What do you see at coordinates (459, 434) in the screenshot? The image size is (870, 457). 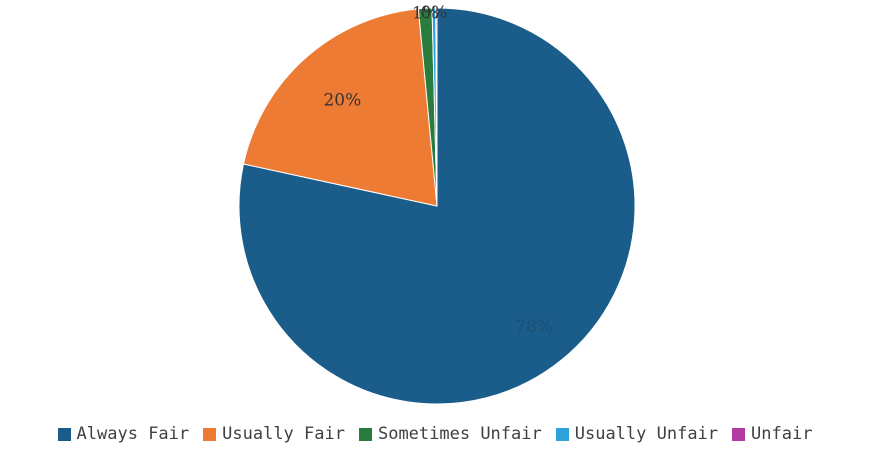 I see `legend-label: Sometimes Unfair` at bounding box center [459, 434].